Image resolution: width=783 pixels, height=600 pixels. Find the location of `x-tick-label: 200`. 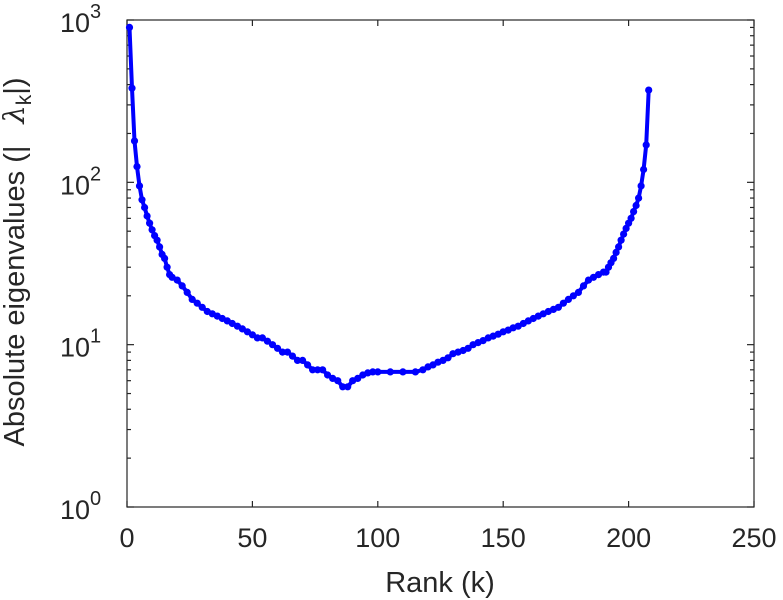

x-tick-label: 200 is located at coordinates (628, 538).